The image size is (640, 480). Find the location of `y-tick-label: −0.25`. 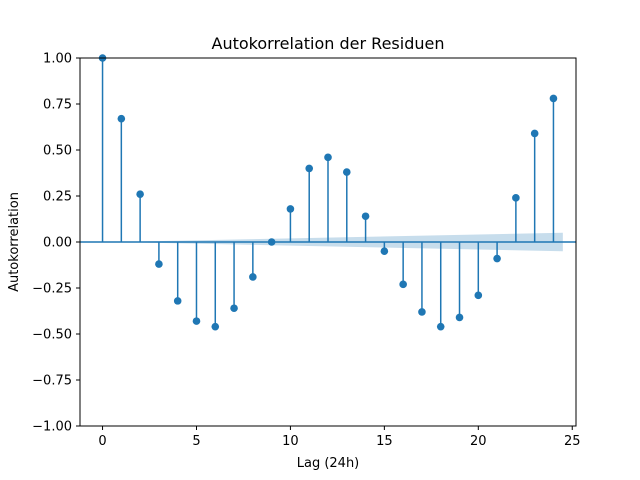

y-tick-label: −0.25 is located at coordinates (52, 289).